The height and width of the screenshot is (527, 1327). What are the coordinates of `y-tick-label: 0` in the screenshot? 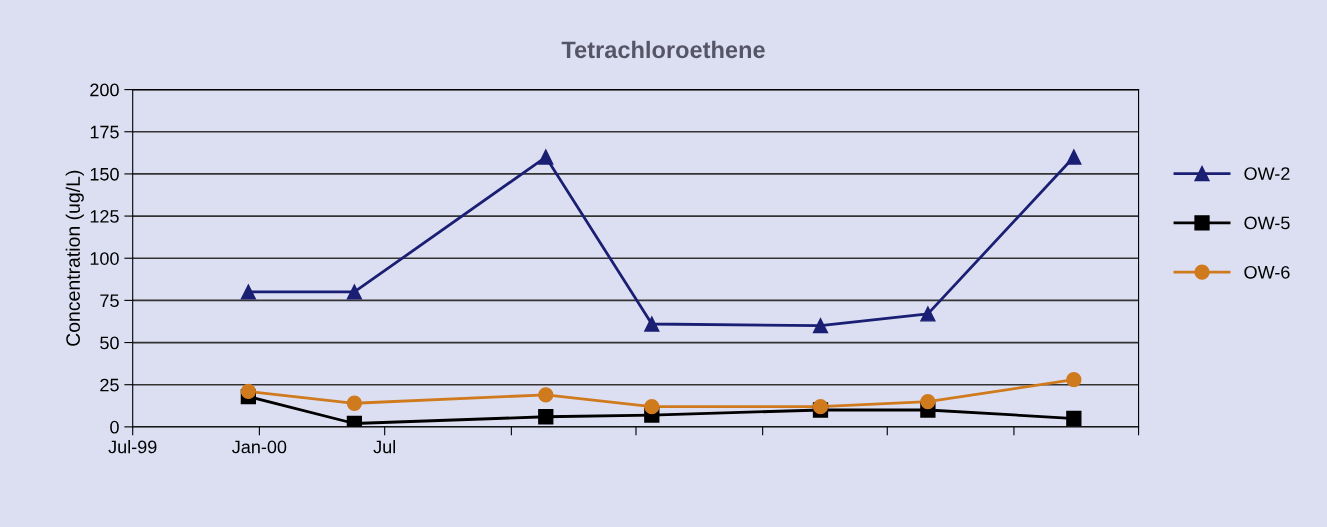 It's located at (114, 427).